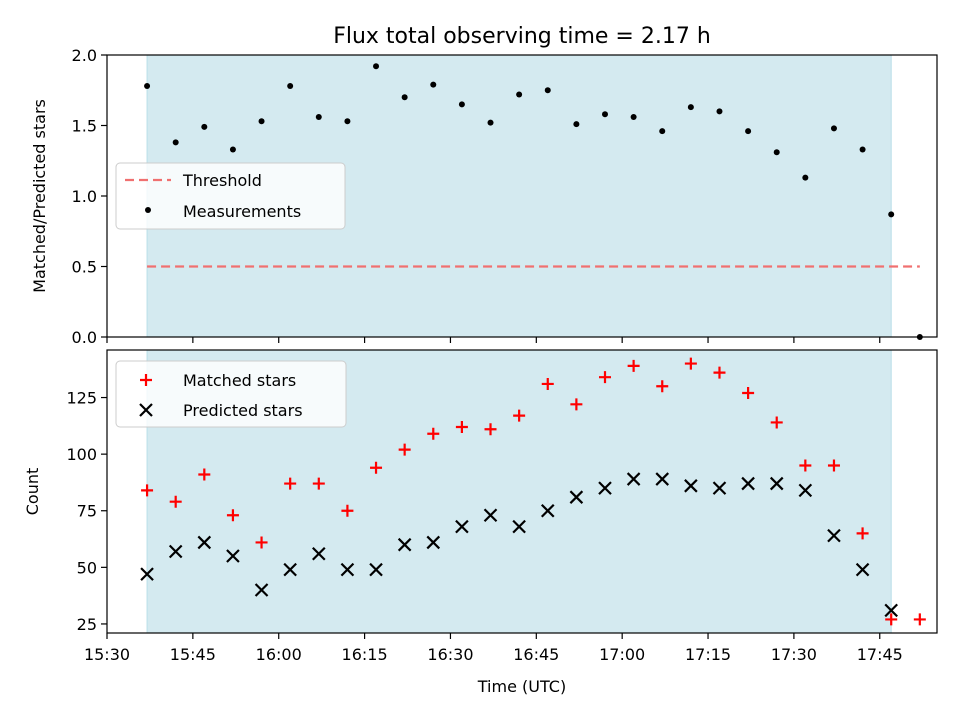 The width and height of the screenshot is (960, 720). I want to click on y-axis-label: Count, so click(32, 492).